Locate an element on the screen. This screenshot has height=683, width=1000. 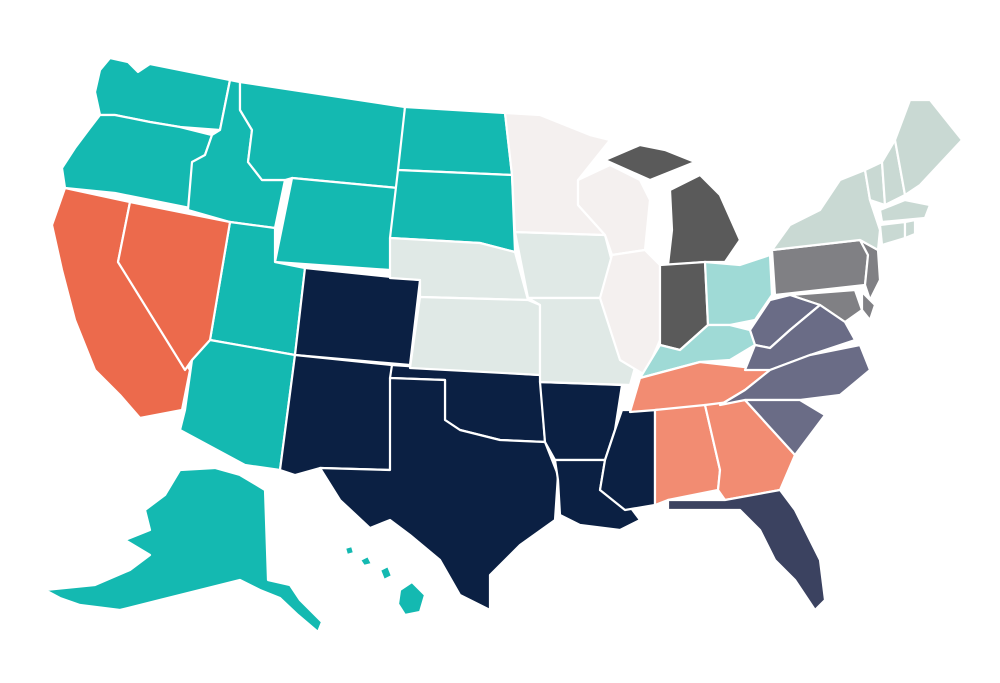
state-michigan is located at coordinates (672, 205).